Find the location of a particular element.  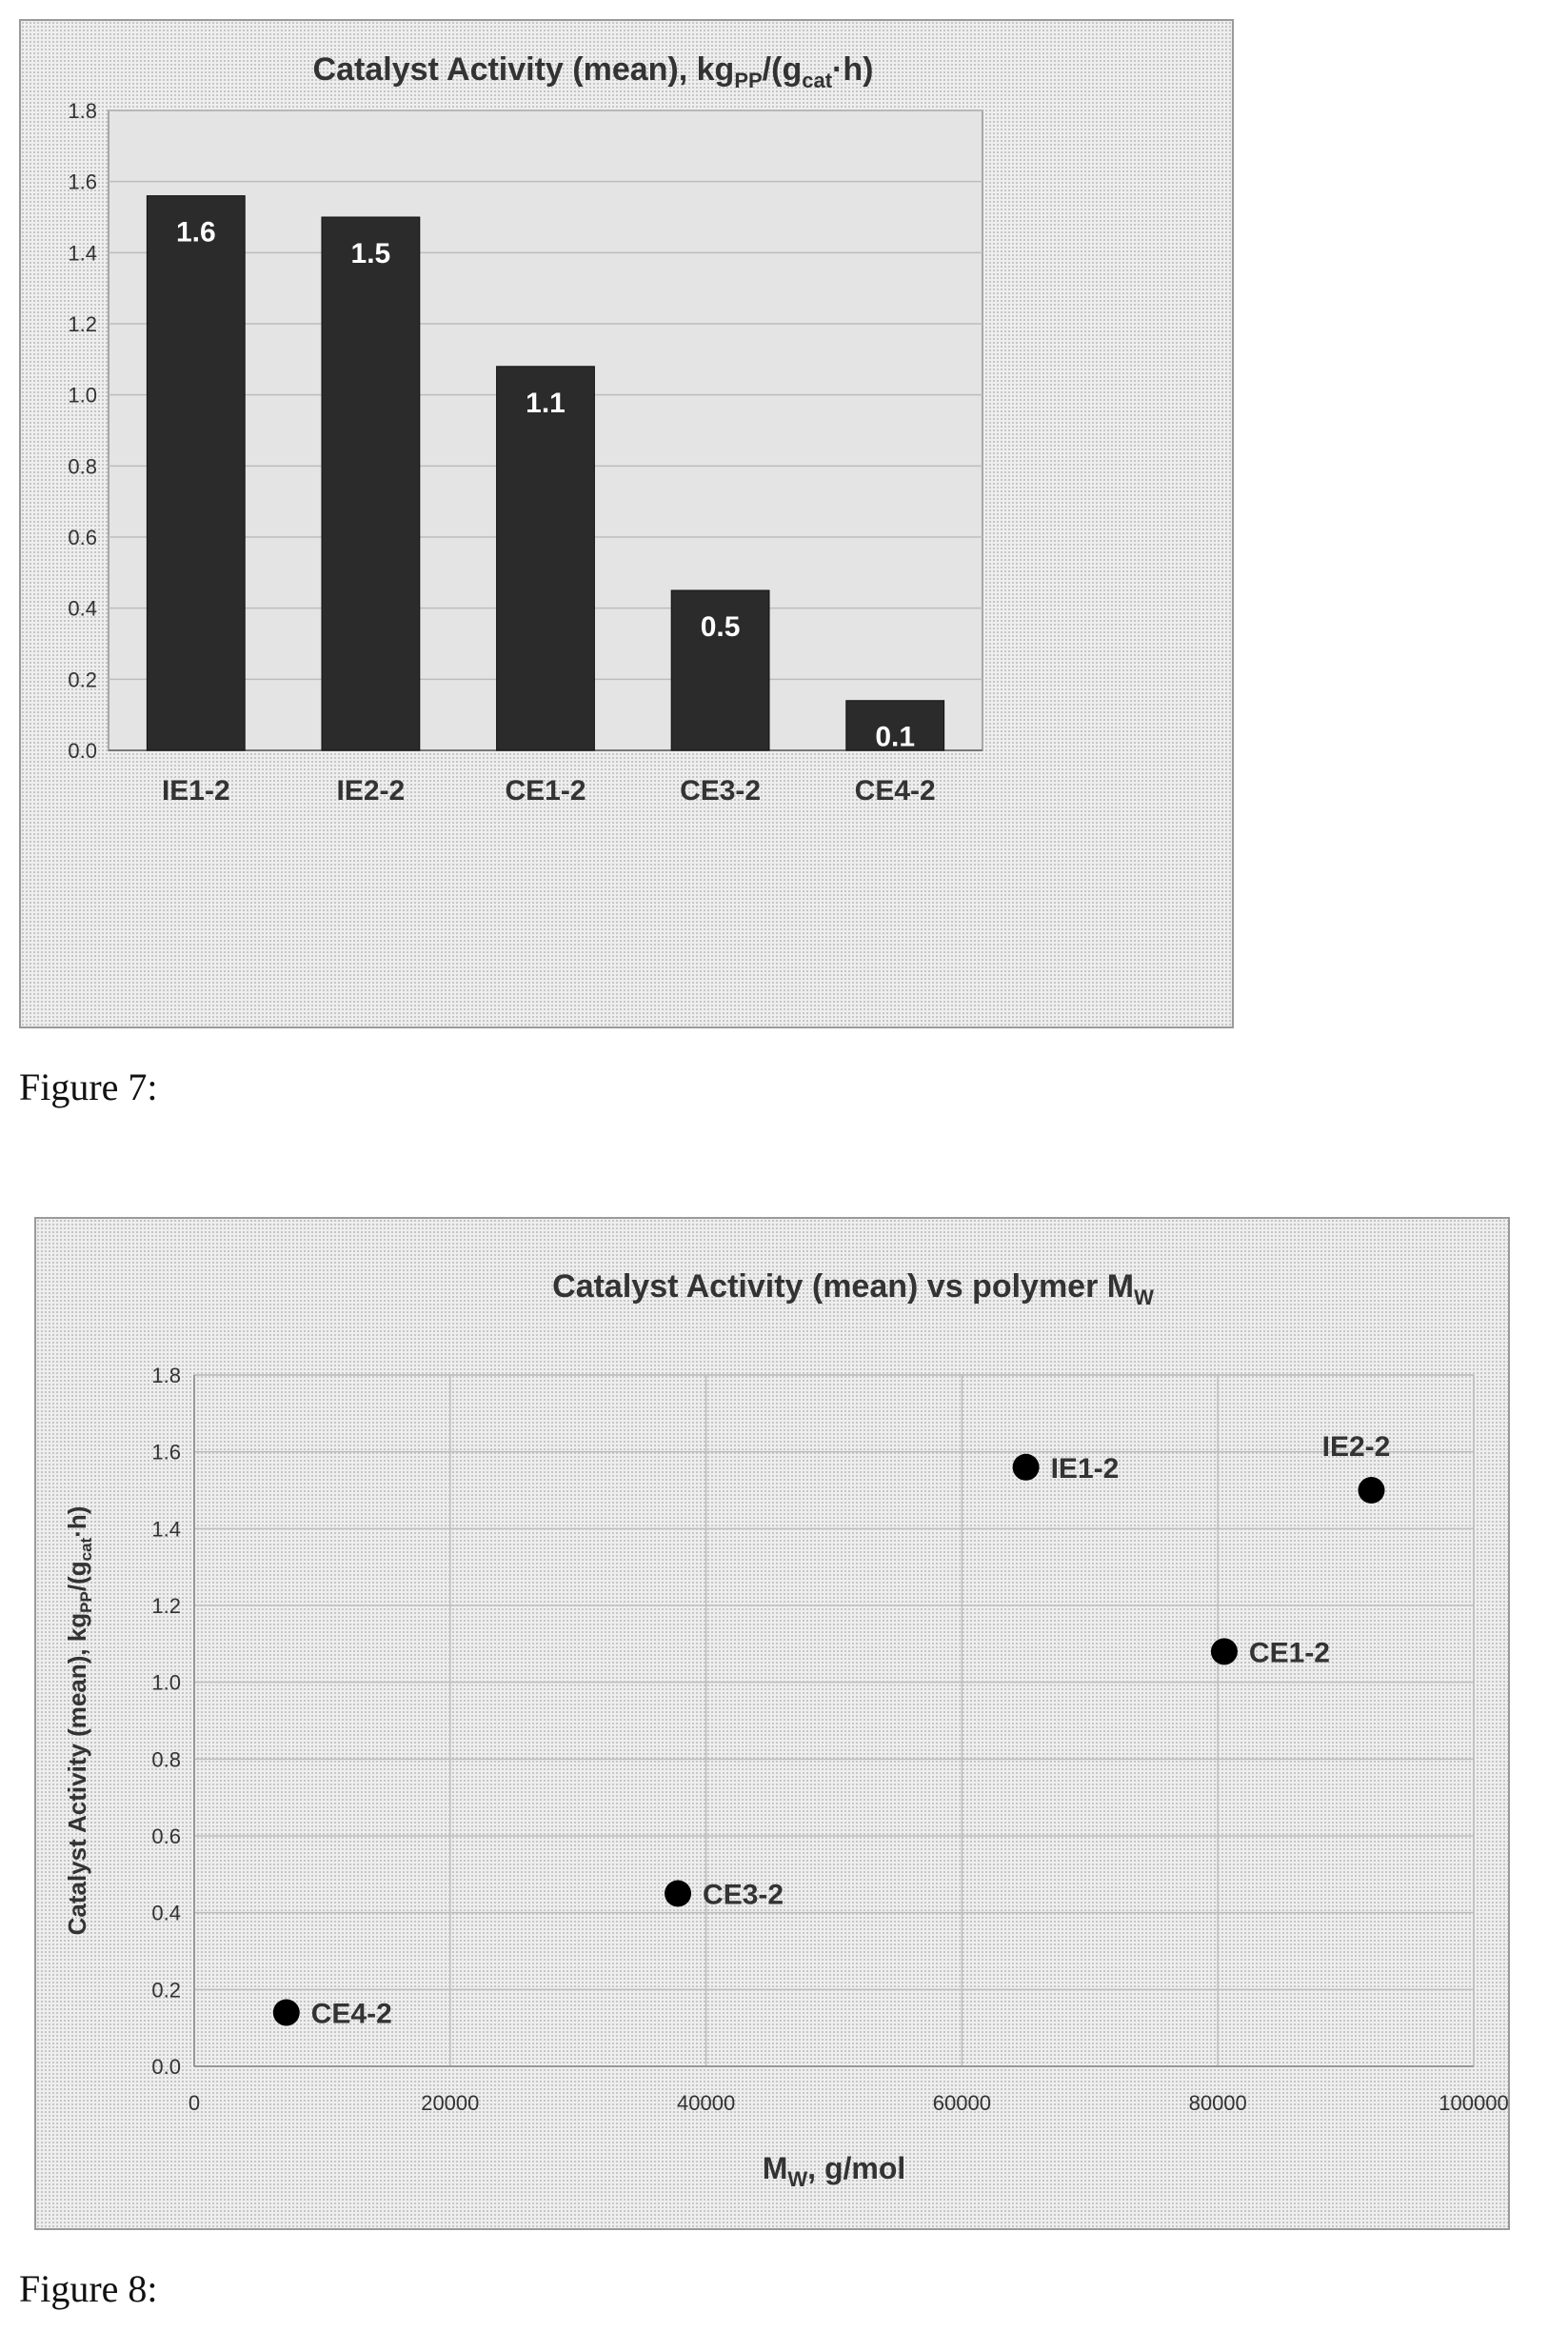

chart-title-end: ·h) is located at coordinates (853, 69).